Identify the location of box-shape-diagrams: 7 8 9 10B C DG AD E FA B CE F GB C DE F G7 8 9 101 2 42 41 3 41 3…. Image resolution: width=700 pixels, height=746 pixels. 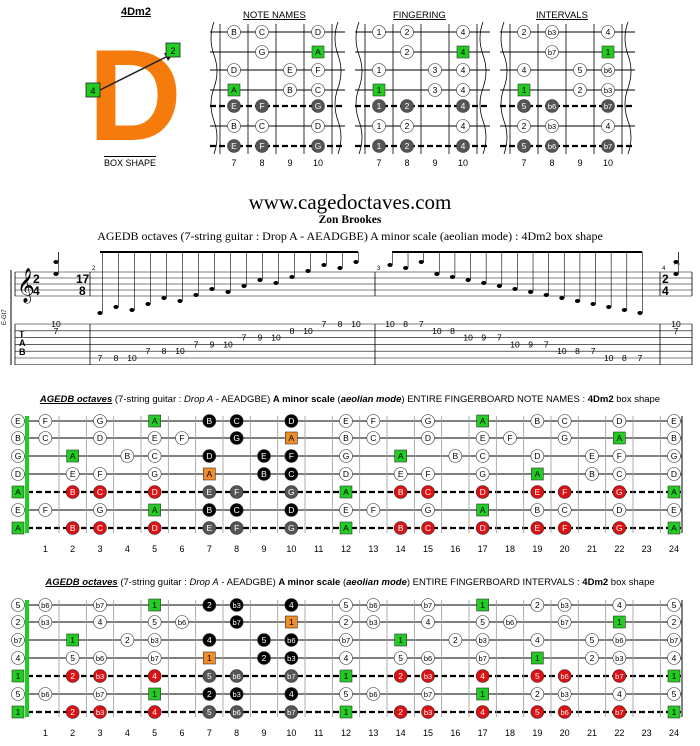
(422, 94).